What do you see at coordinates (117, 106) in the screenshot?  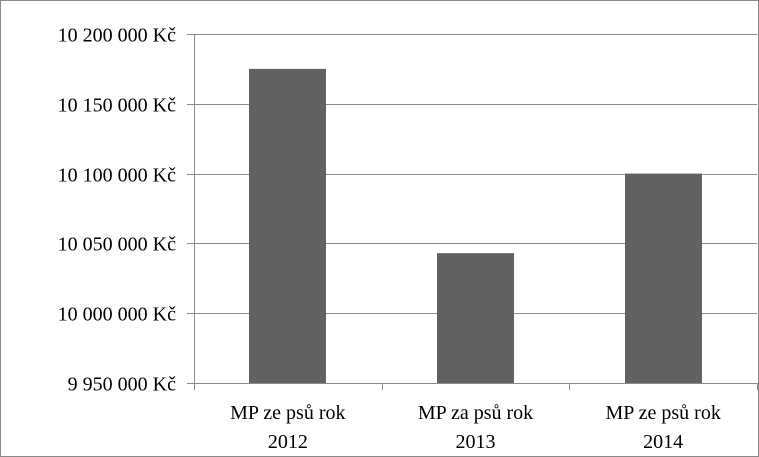 I see `y-tick-label: 10 150 000 Kč` at bounding box center [117, 106].